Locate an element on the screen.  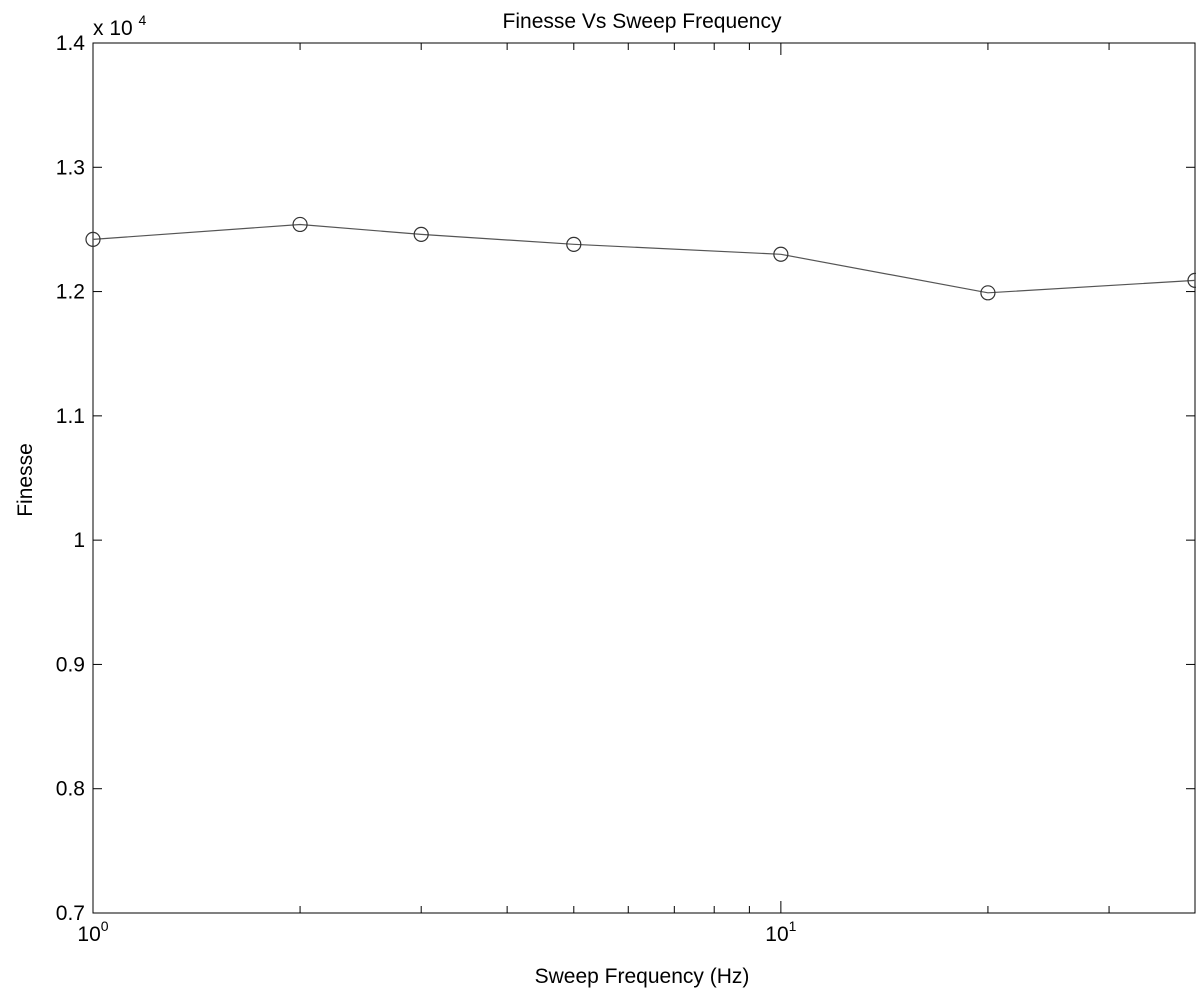
x-tick-label: 10⁰ is located at coordinates (92, 932).